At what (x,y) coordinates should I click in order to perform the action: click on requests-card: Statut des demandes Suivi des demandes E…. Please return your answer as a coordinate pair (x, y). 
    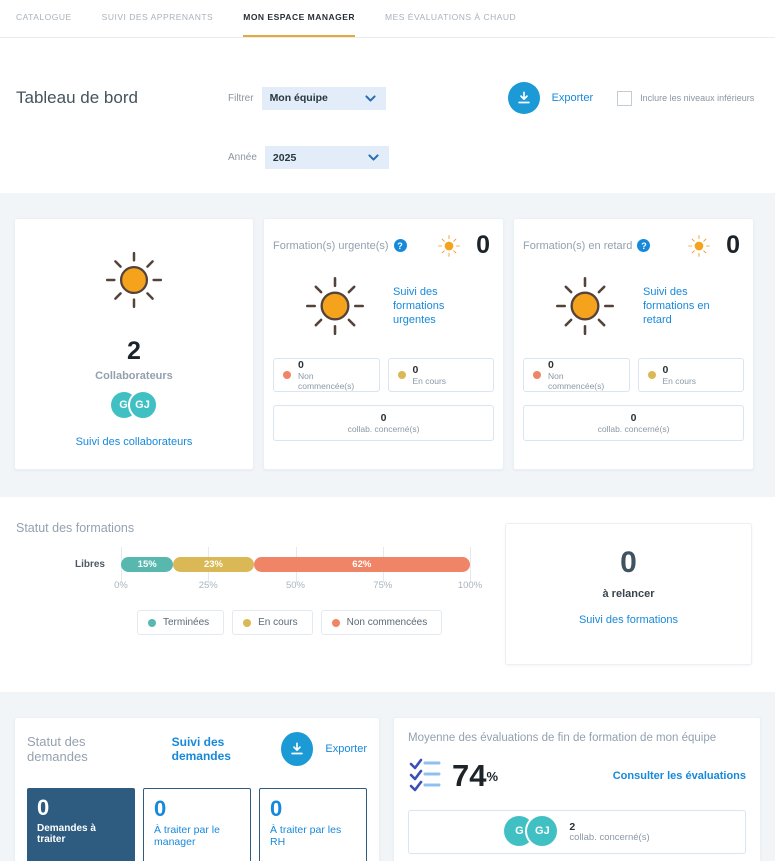
    Looking at the image, I should click on (197, 789).